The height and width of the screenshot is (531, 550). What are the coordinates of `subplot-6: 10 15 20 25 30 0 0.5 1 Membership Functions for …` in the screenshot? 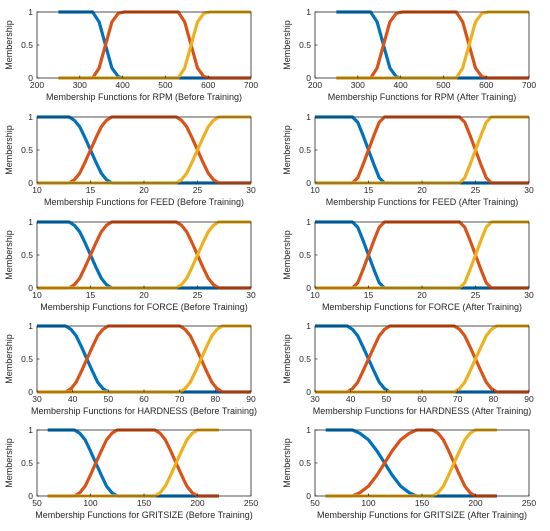 It's located at (408, 264).